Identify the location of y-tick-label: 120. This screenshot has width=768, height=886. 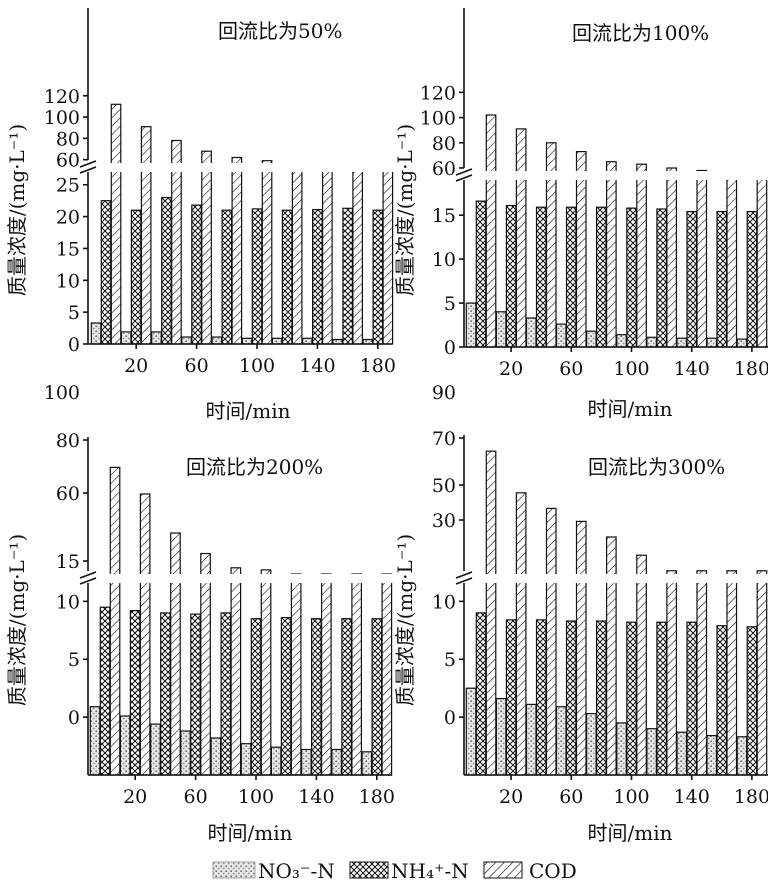
(62, 97).